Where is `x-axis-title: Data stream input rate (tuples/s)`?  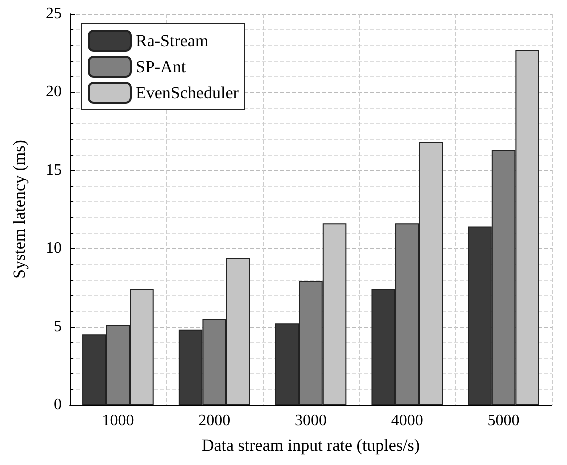
x-axis-title: Data stream input rate (tuples/s) is located at coordinates (311, 445).